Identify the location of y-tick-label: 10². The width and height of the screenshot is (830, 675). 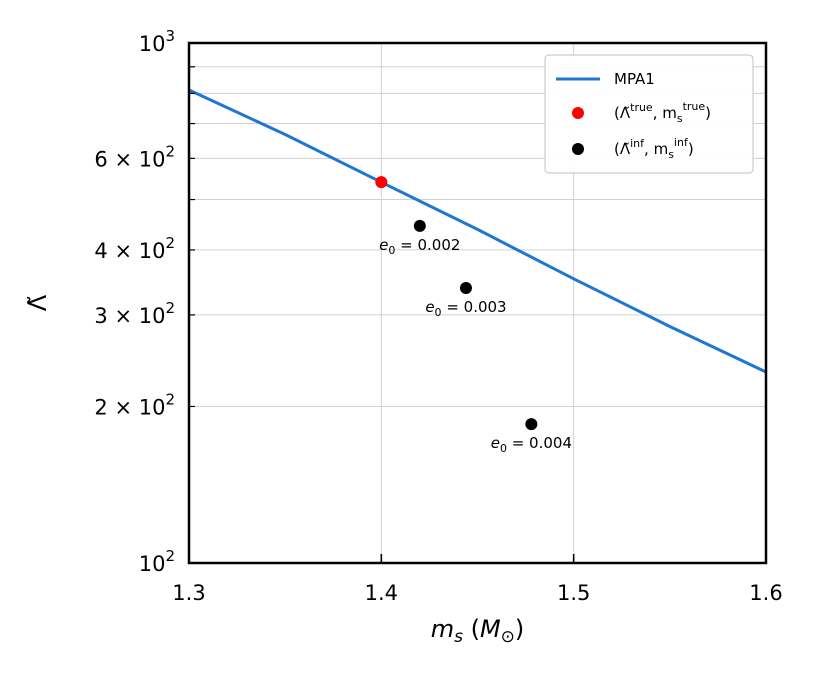
(157, 561).